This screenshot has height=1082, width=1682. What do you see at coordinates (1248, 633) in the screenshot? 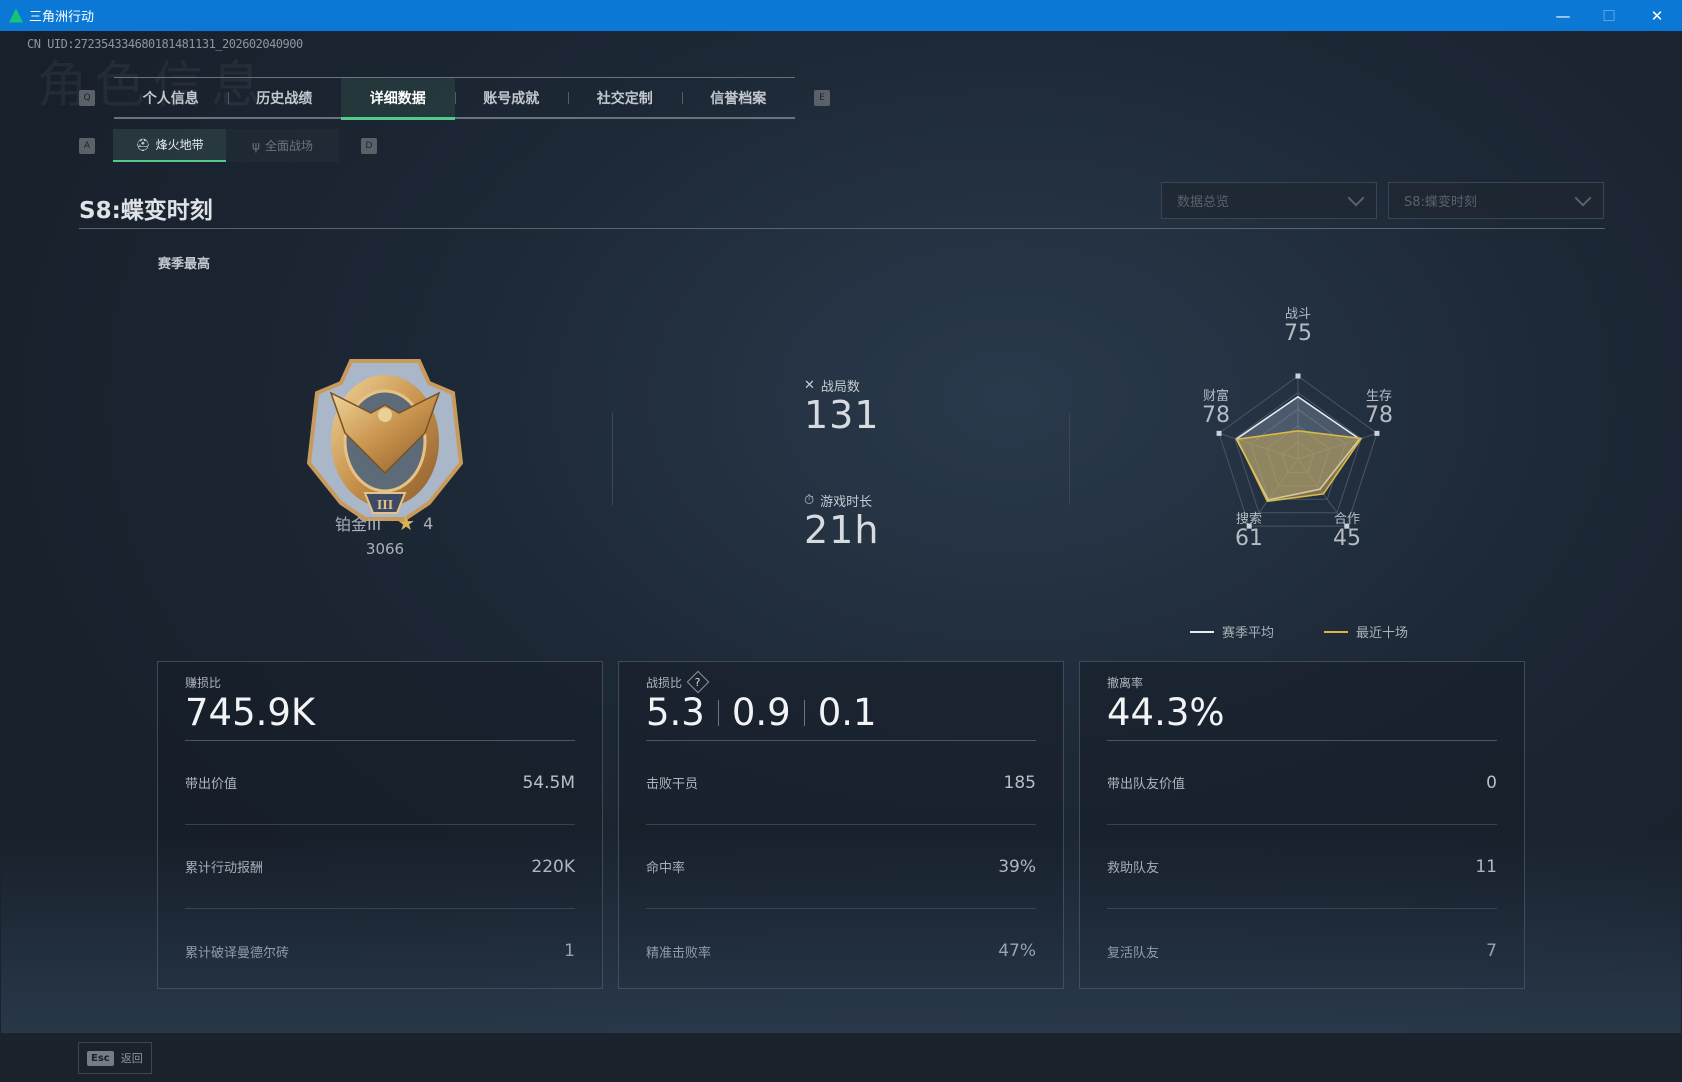
I see `legend-label: 赛季平均` at bounding box center [1248, 633].